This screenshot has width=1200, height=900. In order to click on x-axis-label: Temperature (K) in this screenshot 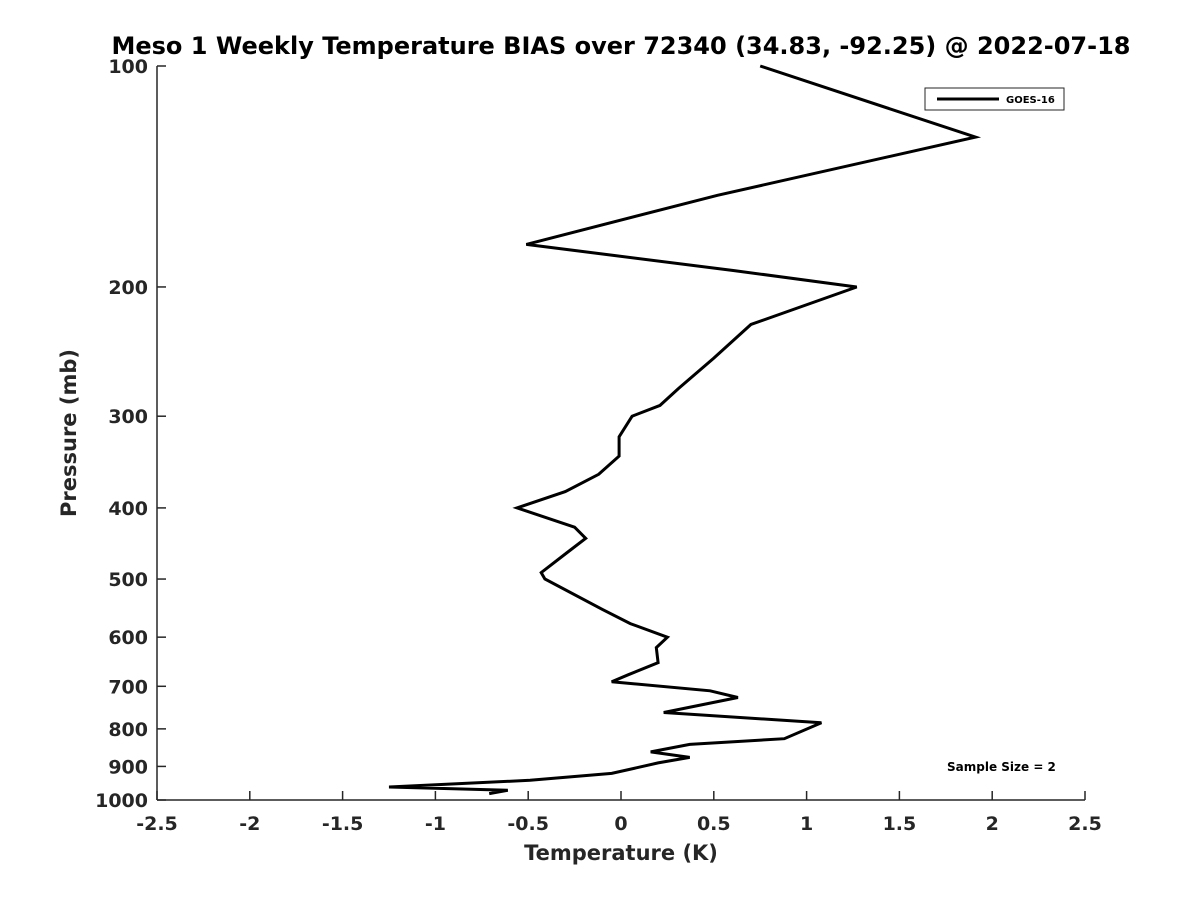, I will do `click(621, 853)`.